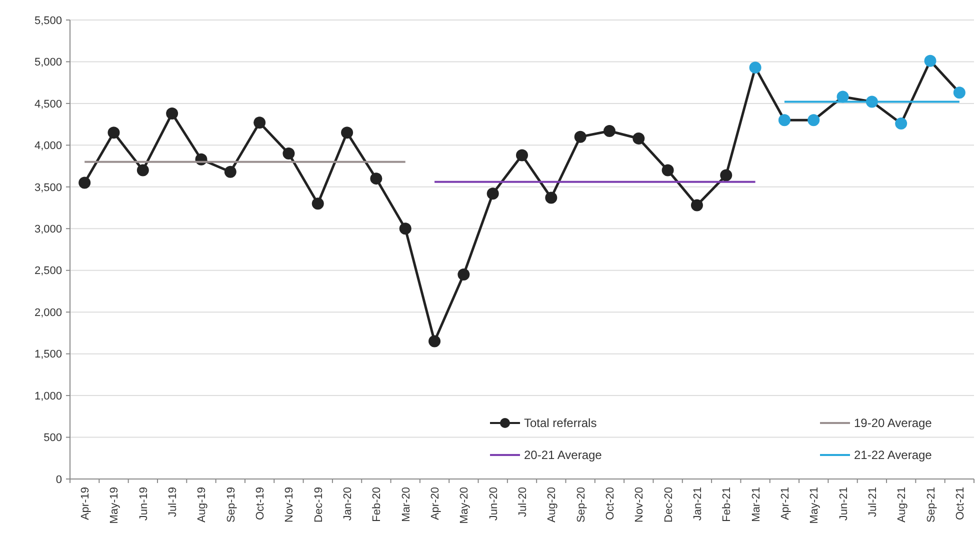 The image size is (980, 556). Describe the element at coordinates (785, 503) in the screenshot. I see `x-tick-label: Apr-21` at that location.